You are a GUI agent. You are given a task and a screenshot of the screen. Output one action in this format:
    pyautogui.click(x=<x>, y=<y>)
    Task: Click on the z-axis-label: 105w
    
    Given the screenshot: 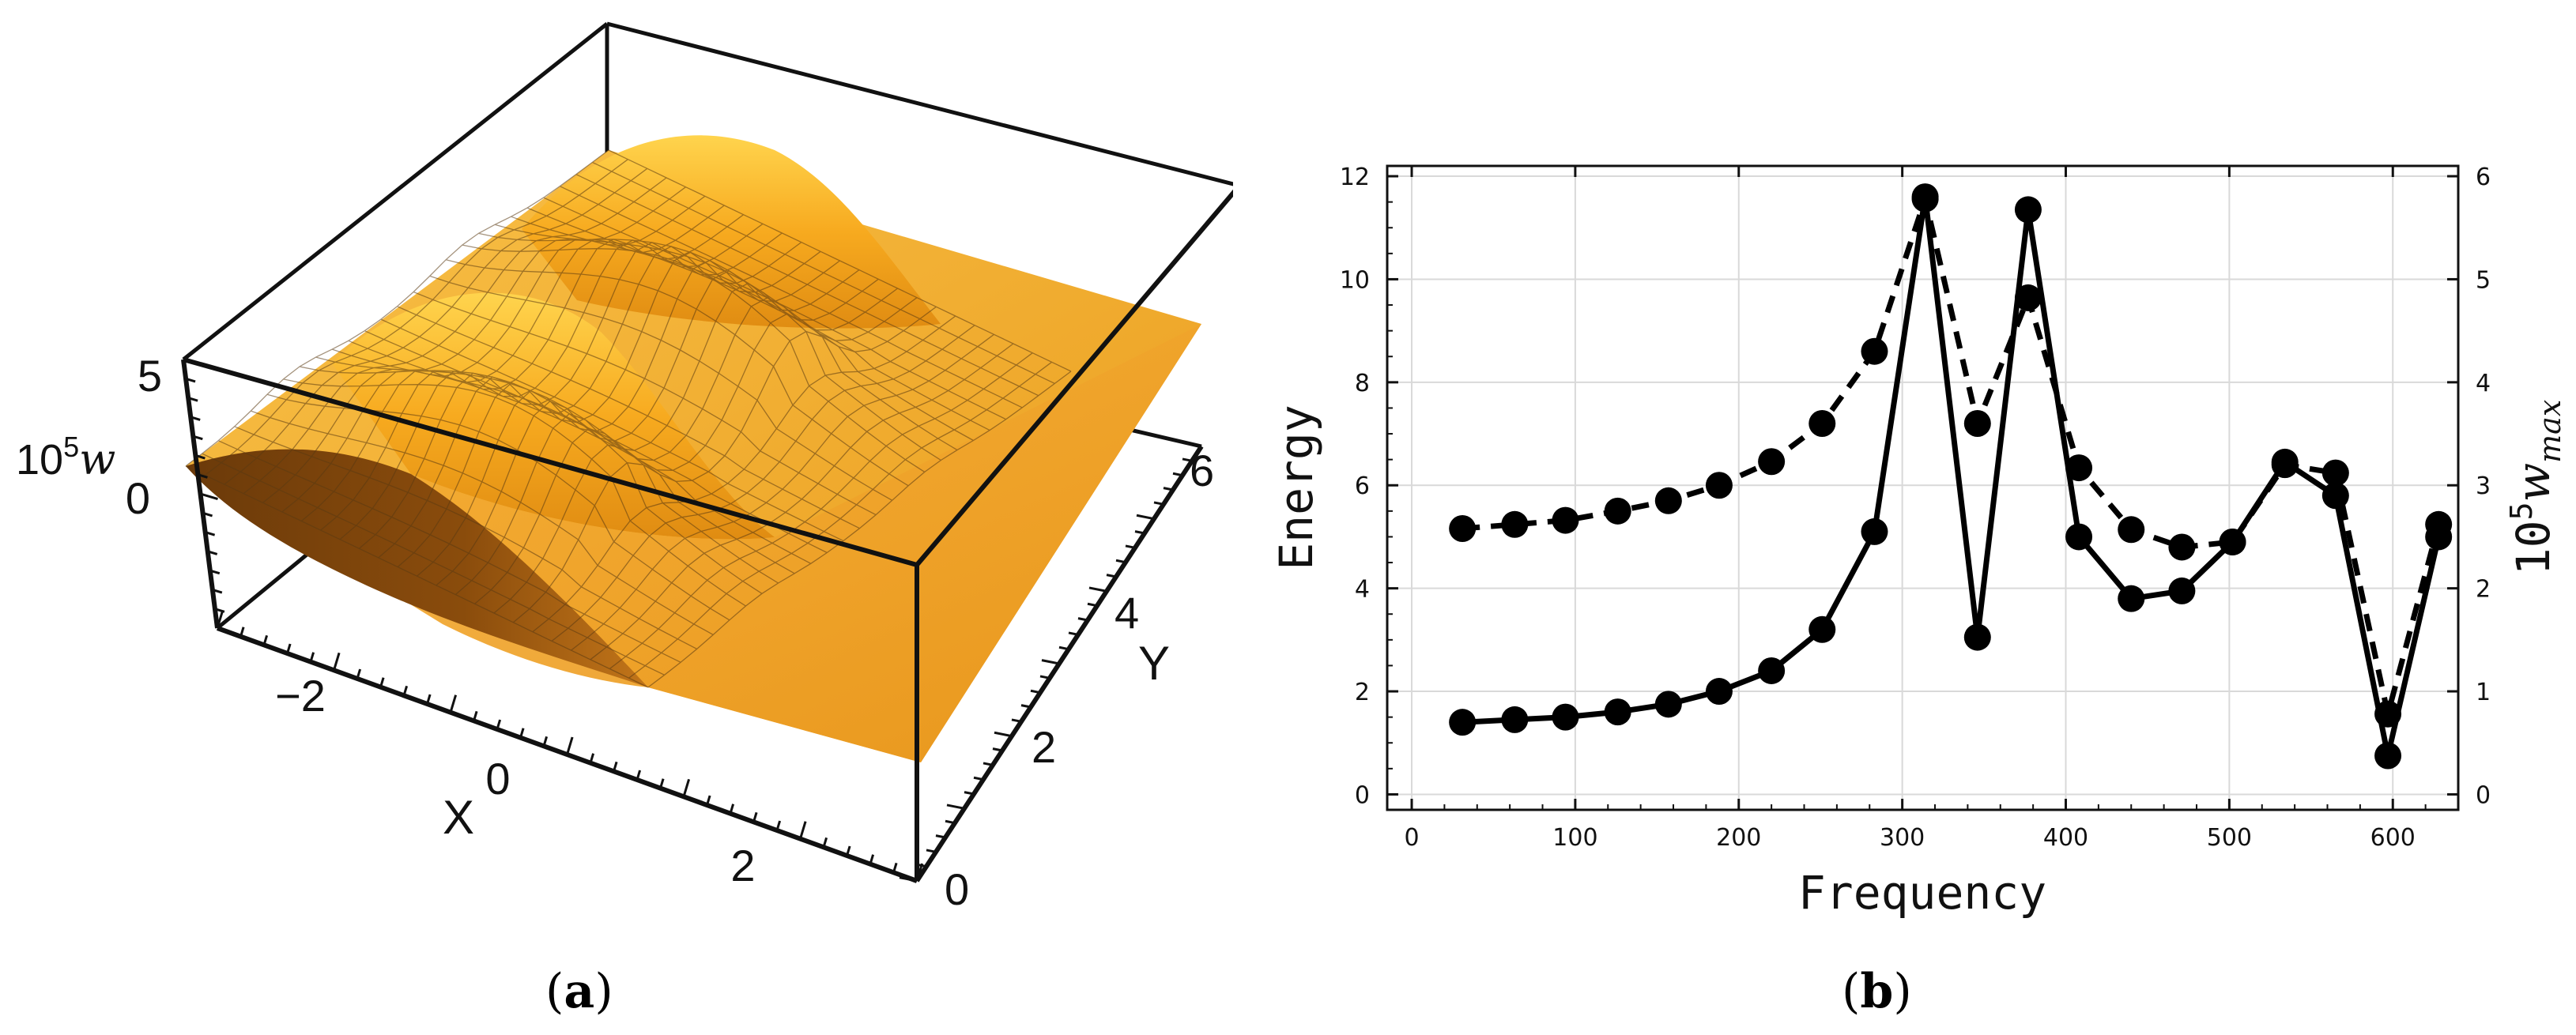 What is the action you would take?
    pyautogui.click(x=65, y=457)
    